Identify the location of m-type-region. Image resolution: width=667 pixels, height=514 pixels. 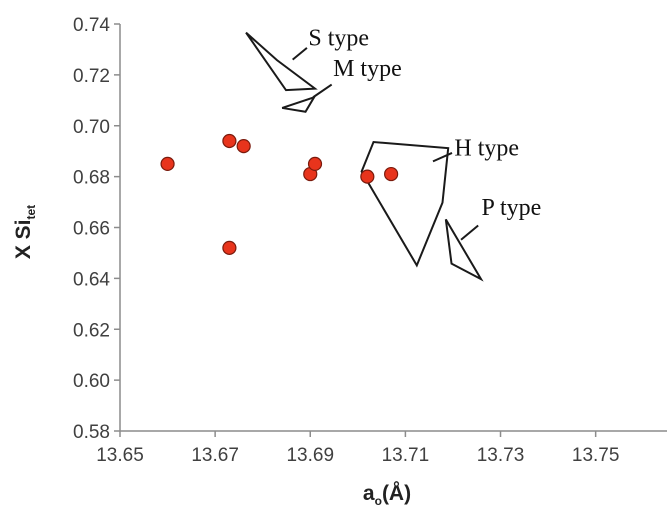
(299, 104).